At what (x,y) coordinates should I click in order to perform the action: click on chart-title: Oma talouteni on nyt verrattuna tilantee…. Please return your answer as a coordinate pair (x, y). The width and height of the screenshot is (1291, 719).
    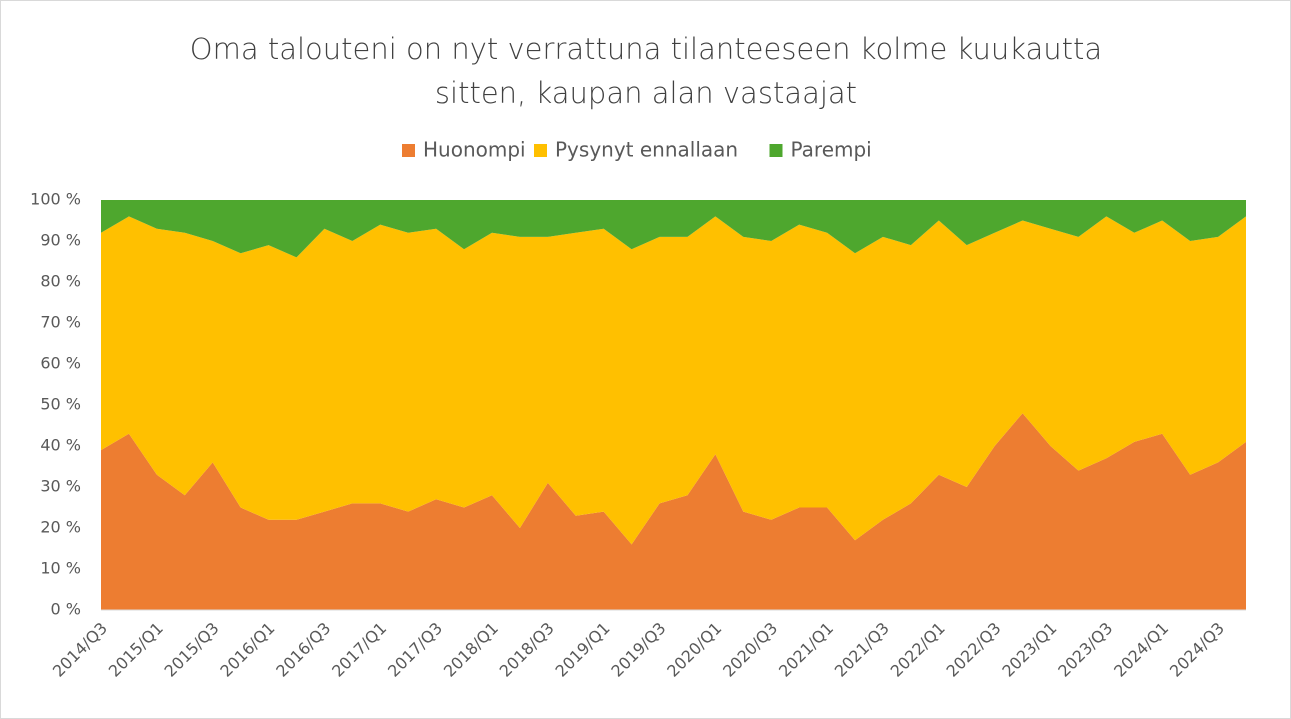
    Looking at the image, I should click on (646, 71).